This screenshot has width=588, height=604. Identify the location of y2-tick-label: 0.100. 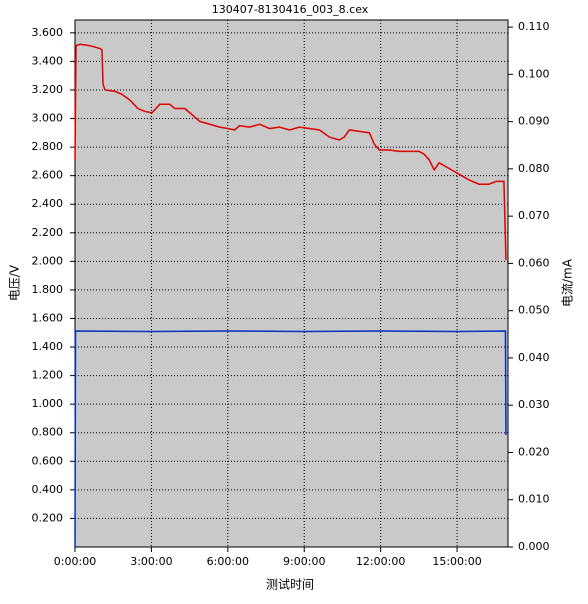
(534, 73).